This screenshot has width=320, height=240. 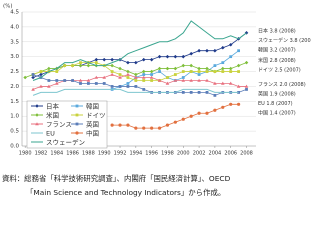 What do you see at coordinates (14, 42) in the screenshot?
I see `y-tick-label: 3.5` at bounding box center [14, 42].